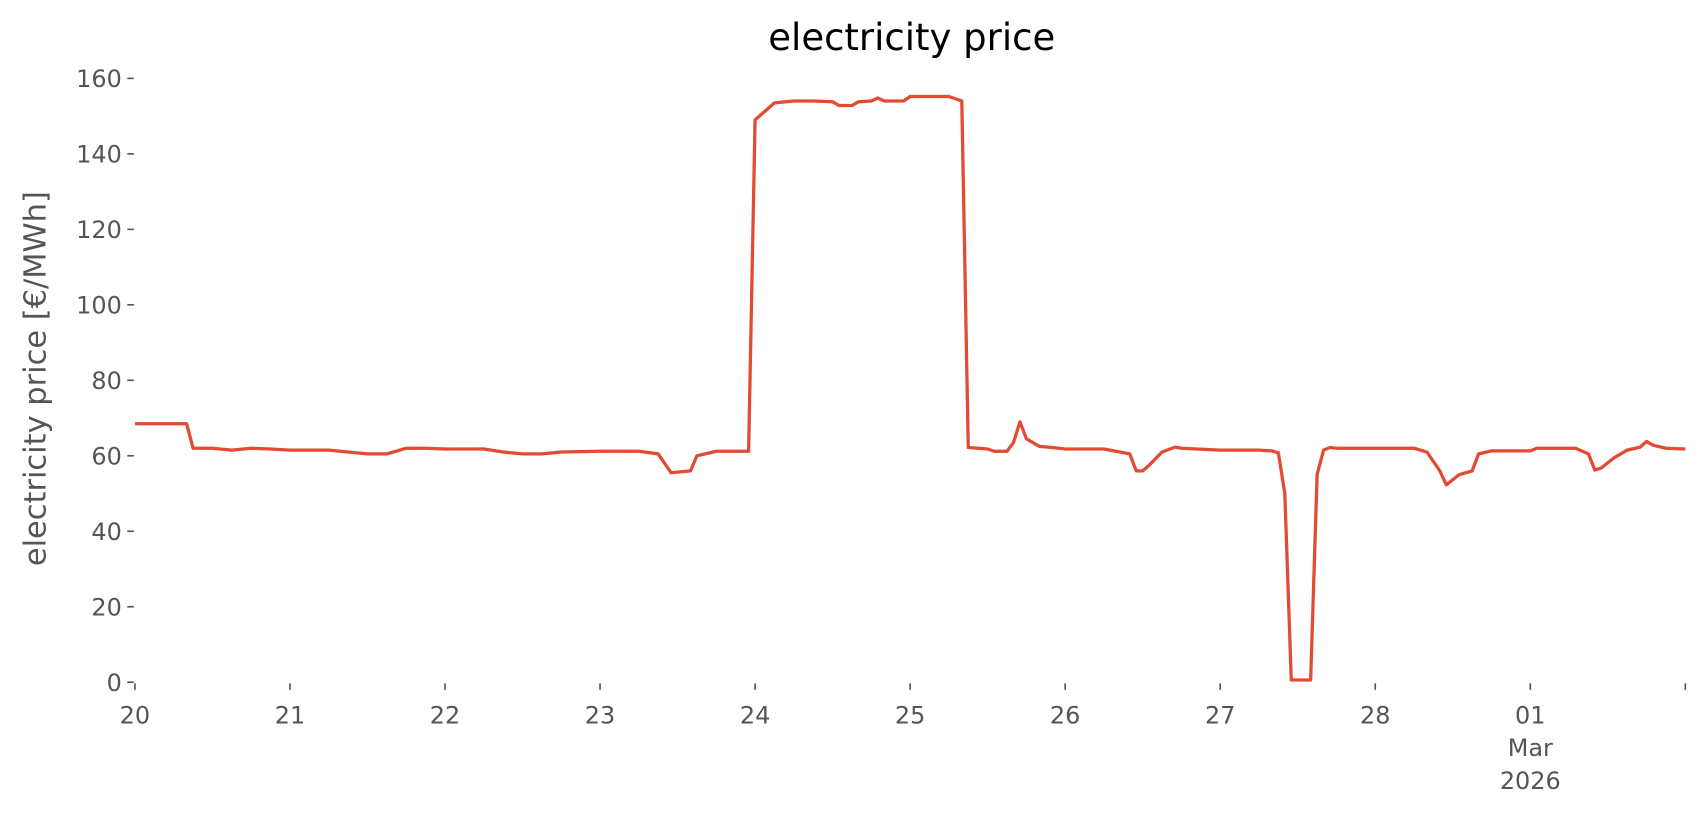 Image resolution: width=1706 pixels, height=815 pixels. What do you see at coordinates (135, 716) in the screenshot?
I see `x-tick-label: 20` at bounding box center [135, 716].